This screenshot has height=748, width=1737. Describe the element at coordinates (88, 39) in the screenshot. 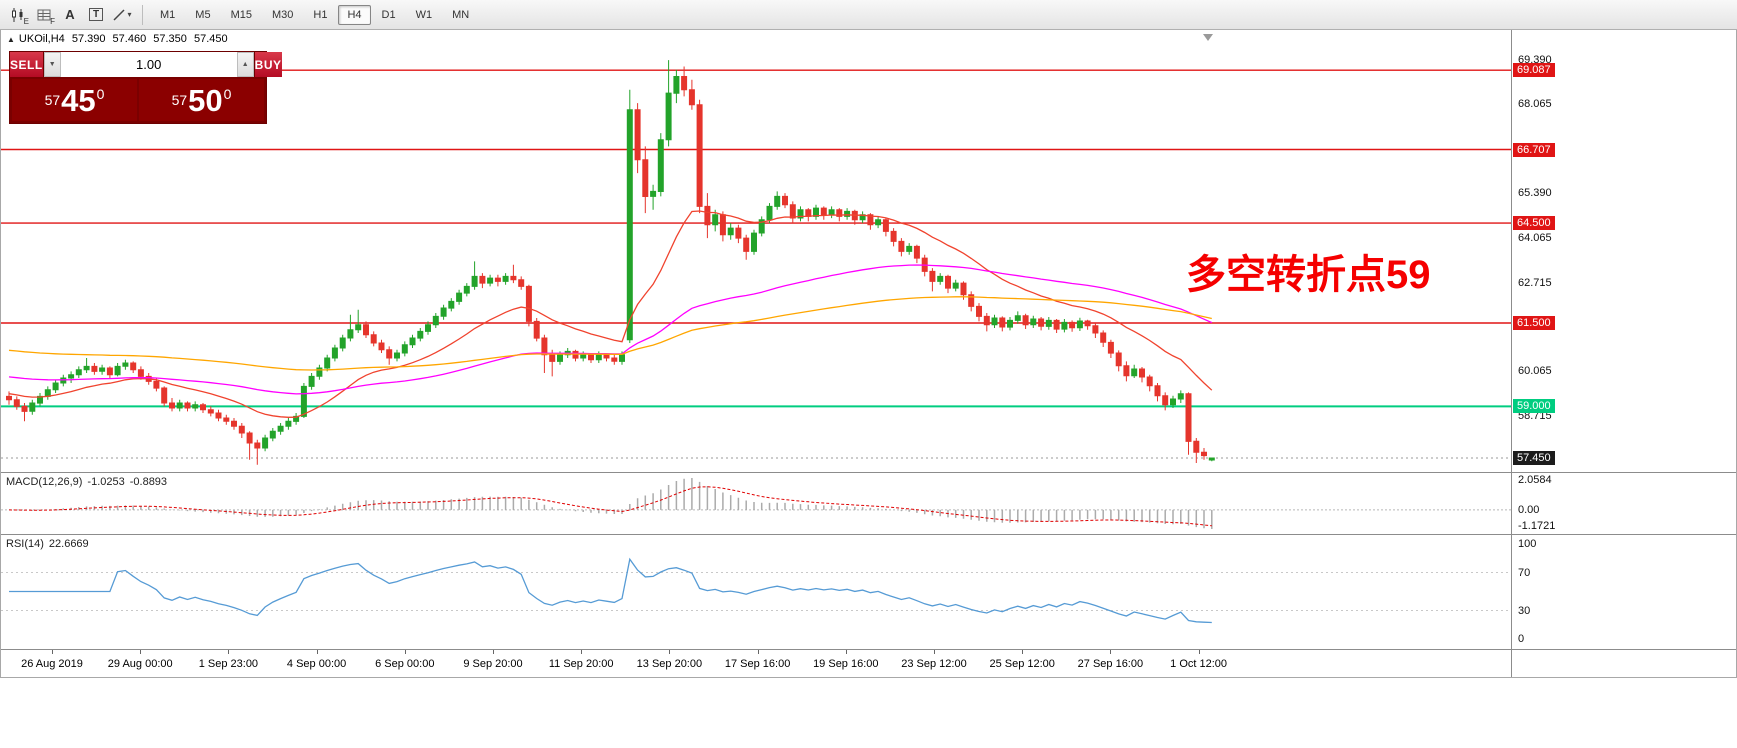

I see `open-value: 57.390` at that location.